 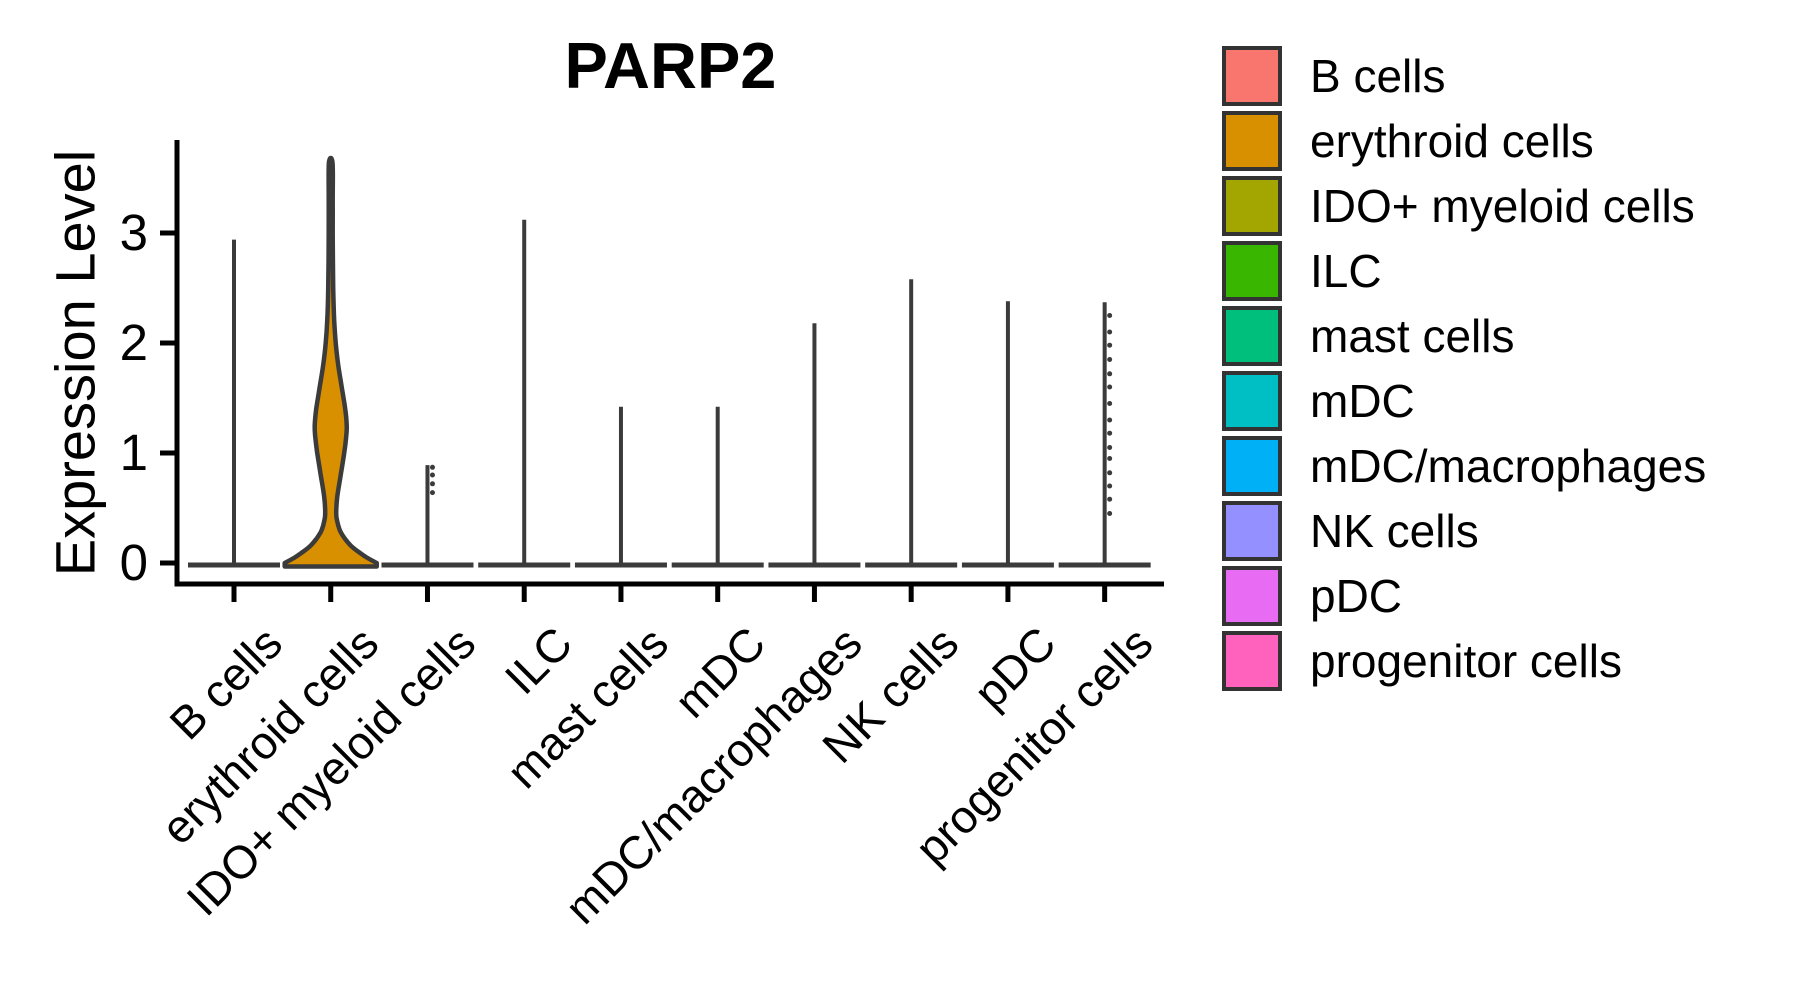 I want to click on y-tick-label: 1, so click(x=133, y=452).